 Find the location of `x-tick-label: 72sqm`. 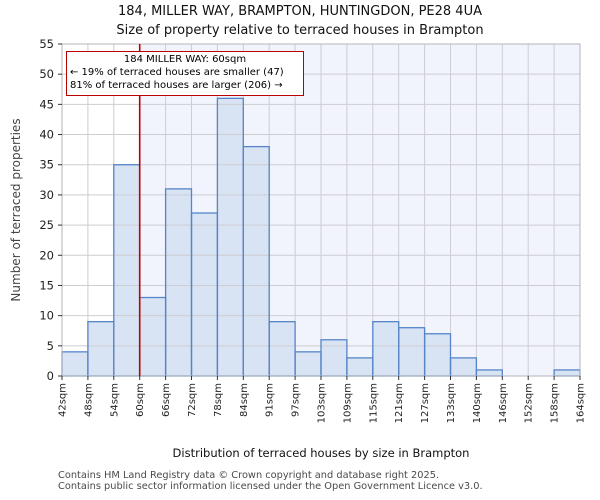

x-tick-label: 72sqm is located at coordinates (192, 400).